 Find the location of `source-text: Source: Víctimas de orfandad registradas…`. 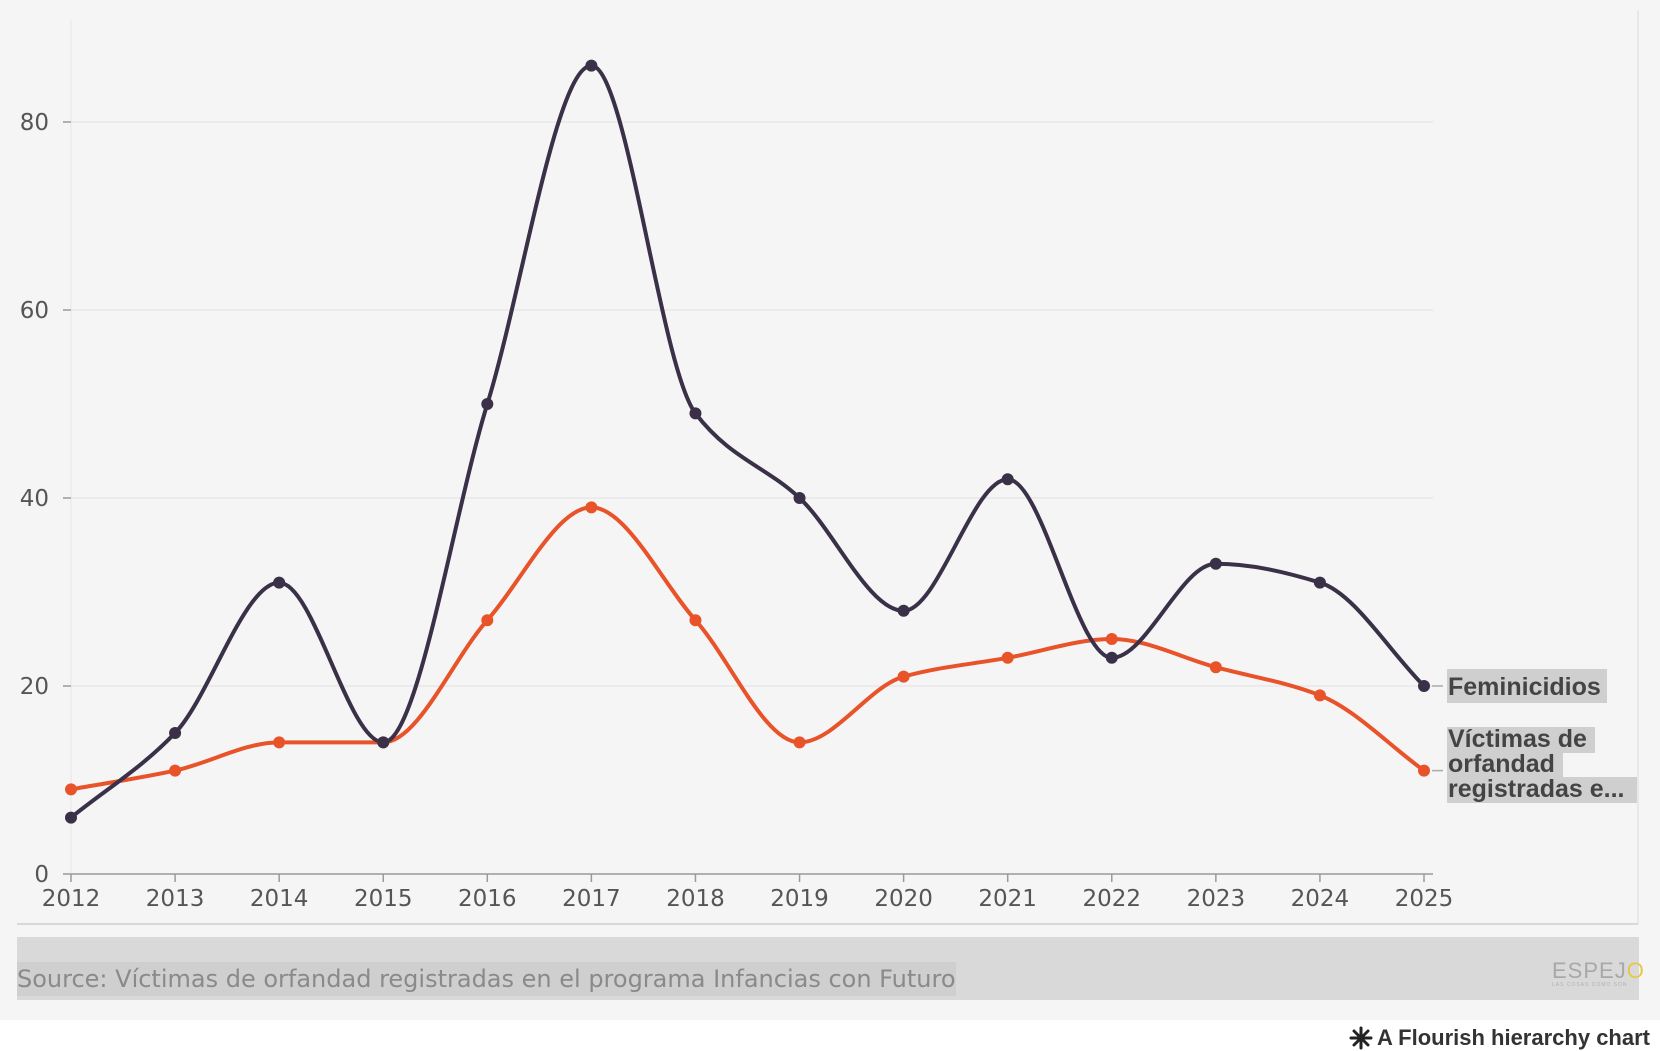

source-text: Source: Víctimas de orfandad registradas… is located at coordinates (486, 979).